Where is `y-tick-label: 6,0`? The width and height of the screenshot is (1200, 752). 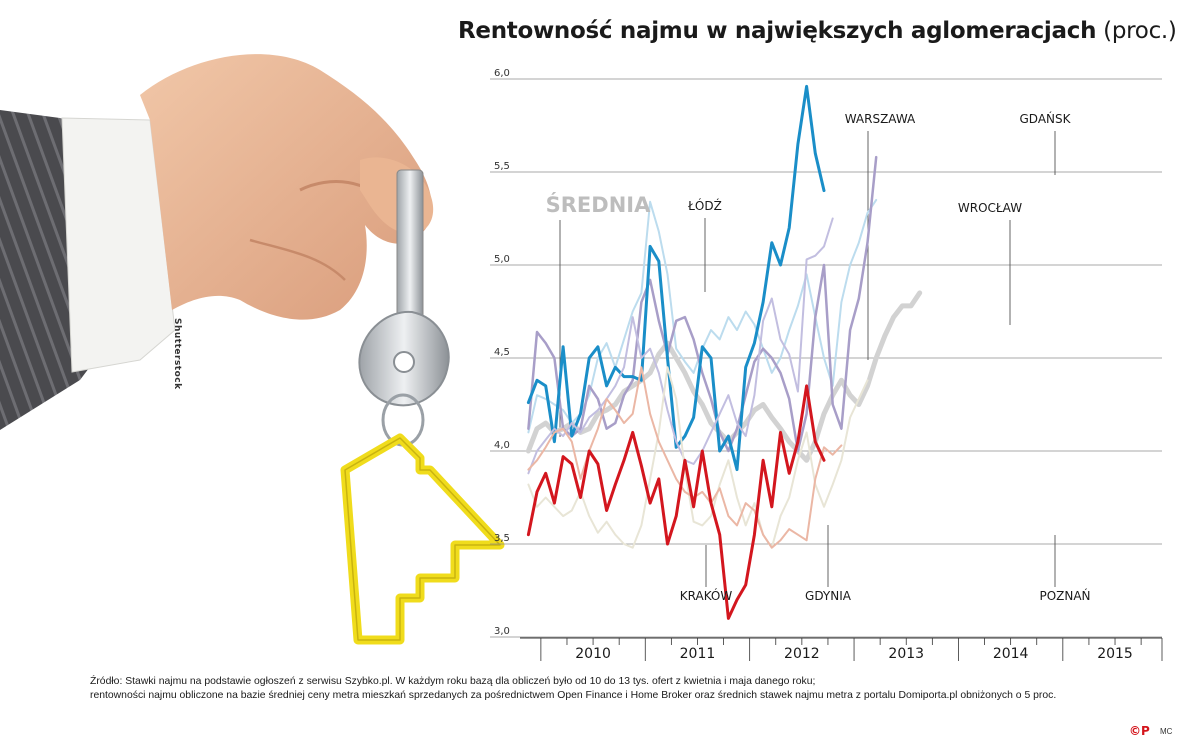
y-tick-label: 6,0 is located at coordinates (502, 73).